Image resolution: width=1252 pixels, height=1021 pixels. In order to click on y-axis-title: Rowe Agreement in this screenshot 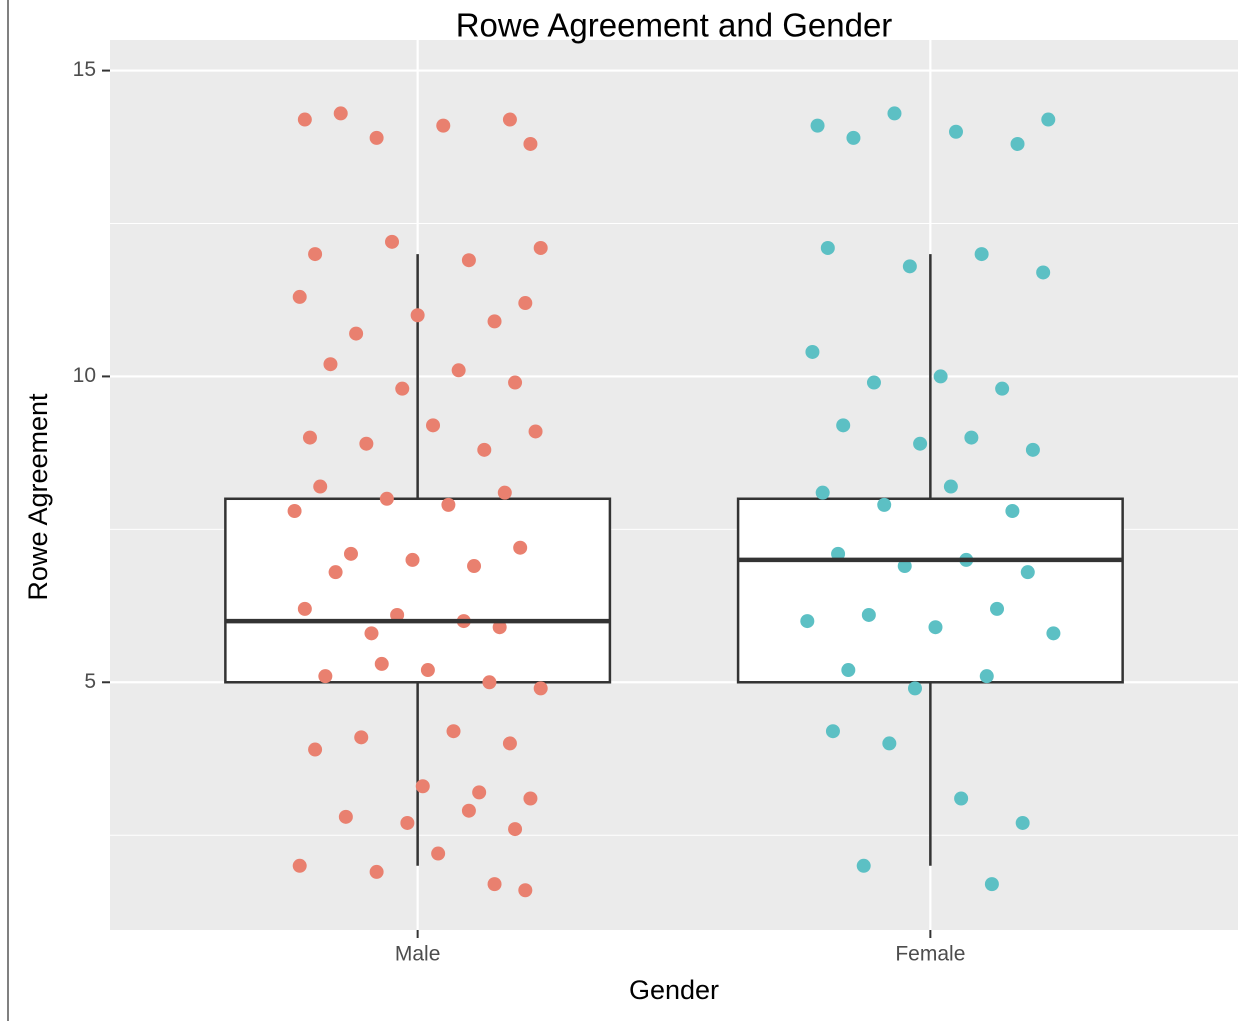, I will do `click(38, 497)`.